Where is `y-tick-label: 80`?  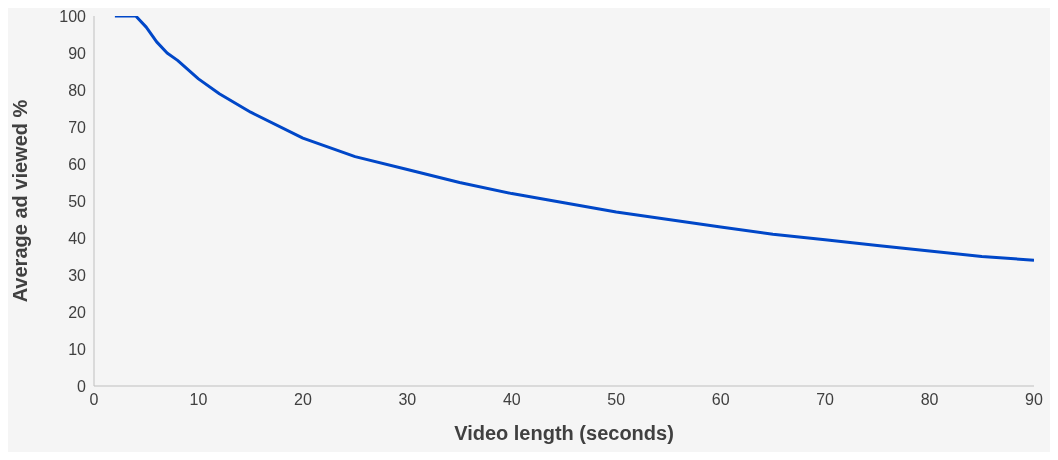
y-tick-label: 80 is located at coordinates (77, 90).